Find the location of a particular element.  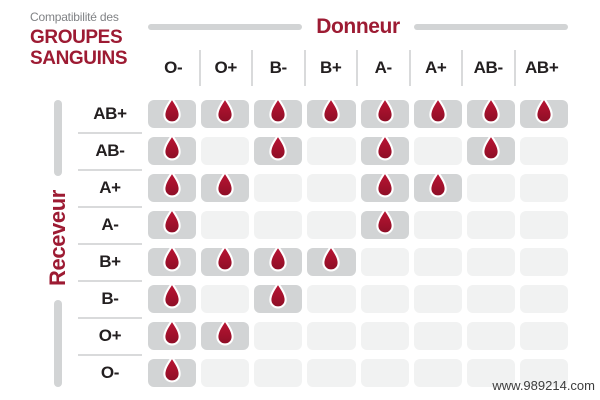

cell-AB--from-B+ is located at coordinates (331, 151).